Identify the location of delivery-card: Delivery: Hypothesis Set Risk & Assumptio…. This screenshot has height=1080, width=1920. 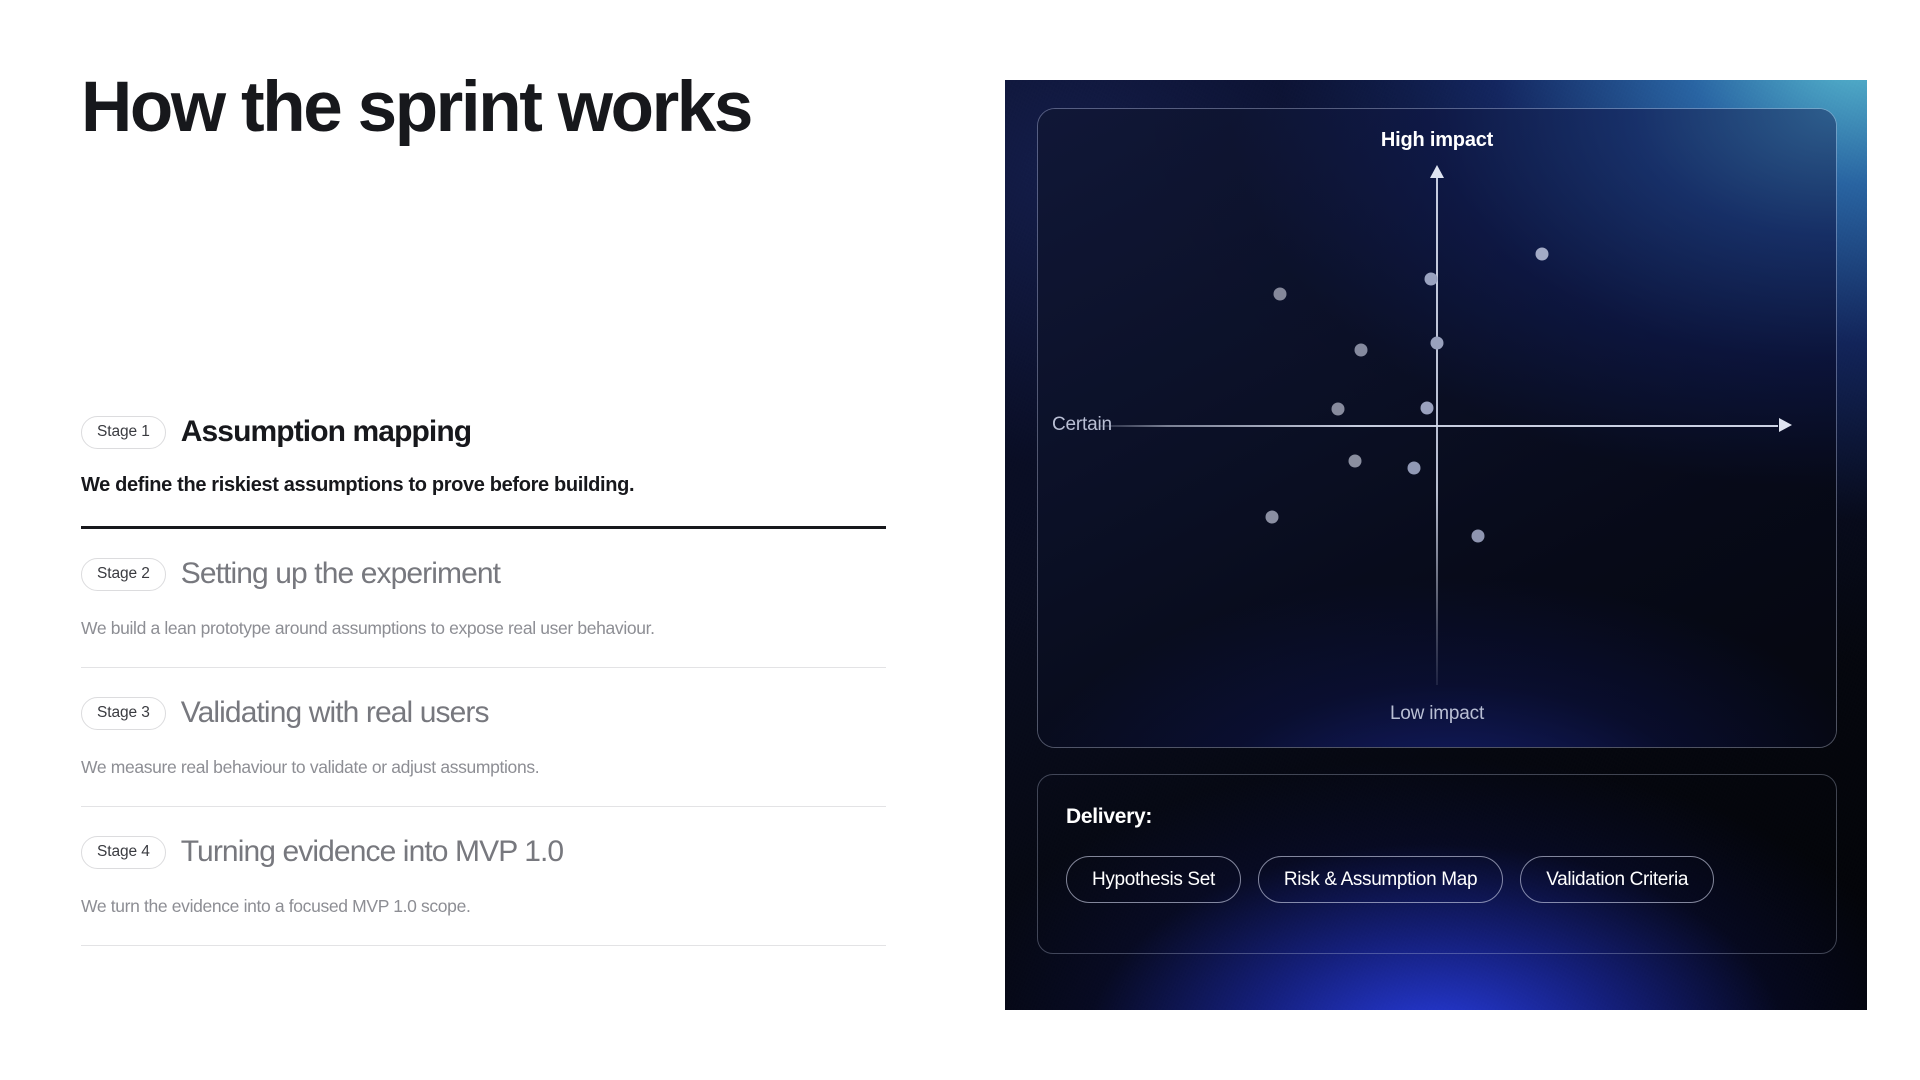
(1437, 864).